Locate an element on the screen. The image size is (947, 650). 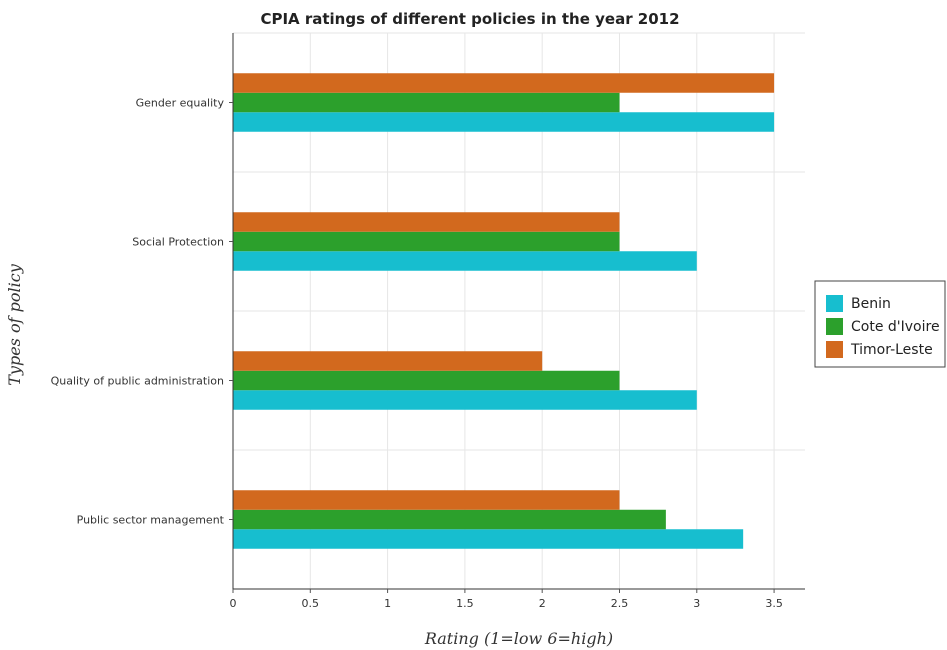
legend: Benin Cote d'Ivoire Timor-Leste is located at coordinates (880, 324).